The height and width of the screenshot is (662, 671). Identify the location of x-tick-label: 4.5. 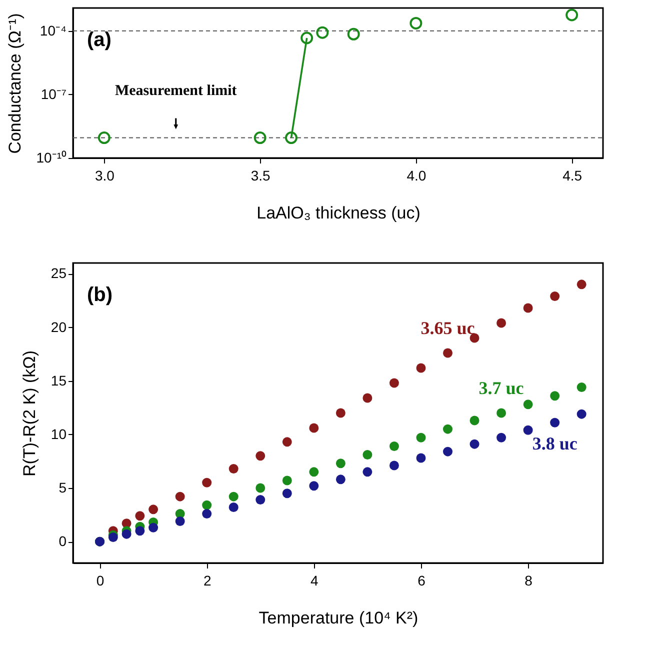
(572, 176).